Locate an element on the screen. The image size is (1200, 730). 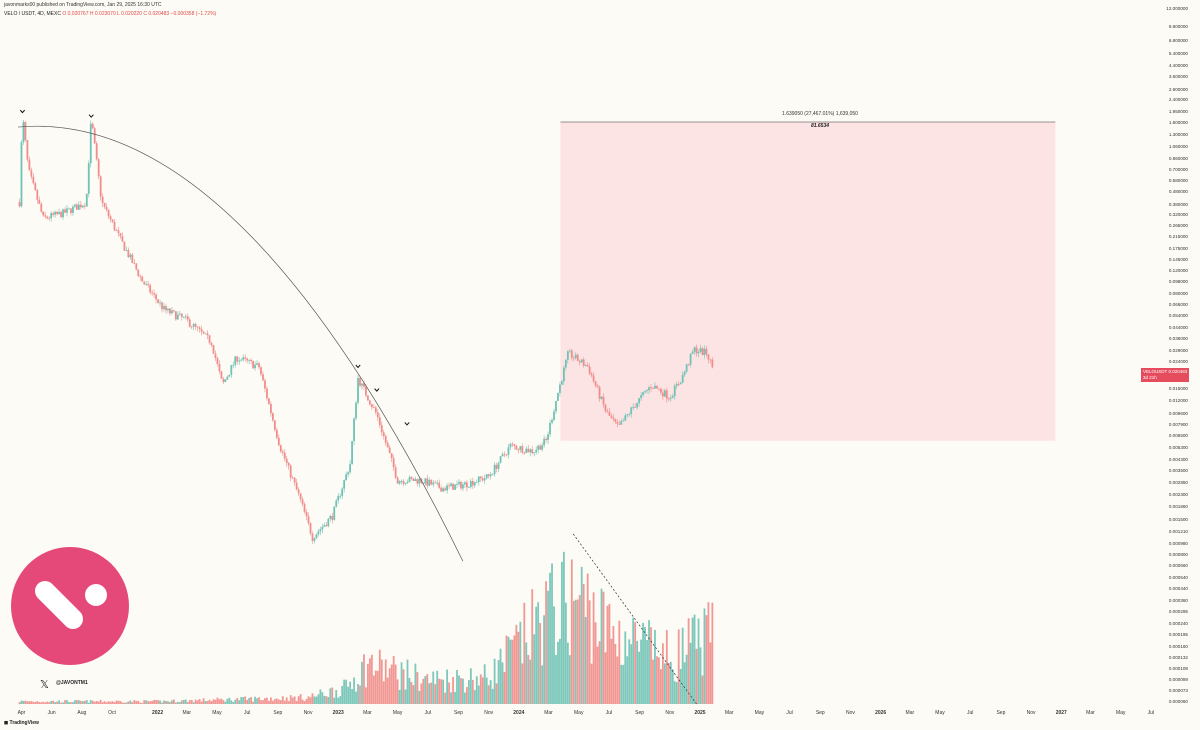
x-logo-icon: 𝕏 is located at coordinates (44, 685).